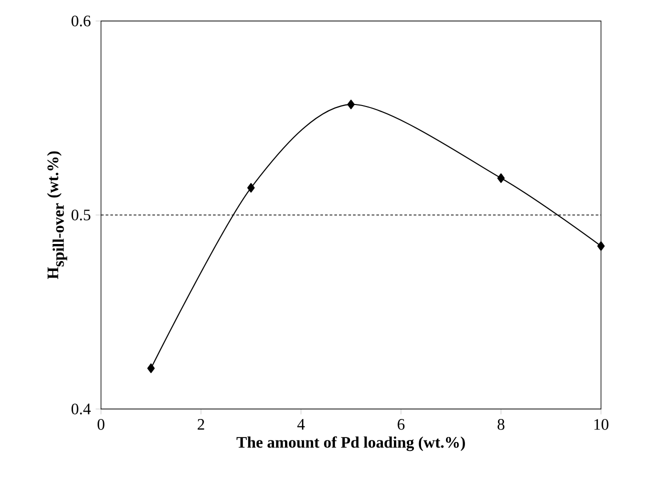 Image resolution: width=654 pixels, height=483 pixels. Describe the element at coordinates (401, 424) in the screenshot. I see `x-tick-label: 6` at that location.